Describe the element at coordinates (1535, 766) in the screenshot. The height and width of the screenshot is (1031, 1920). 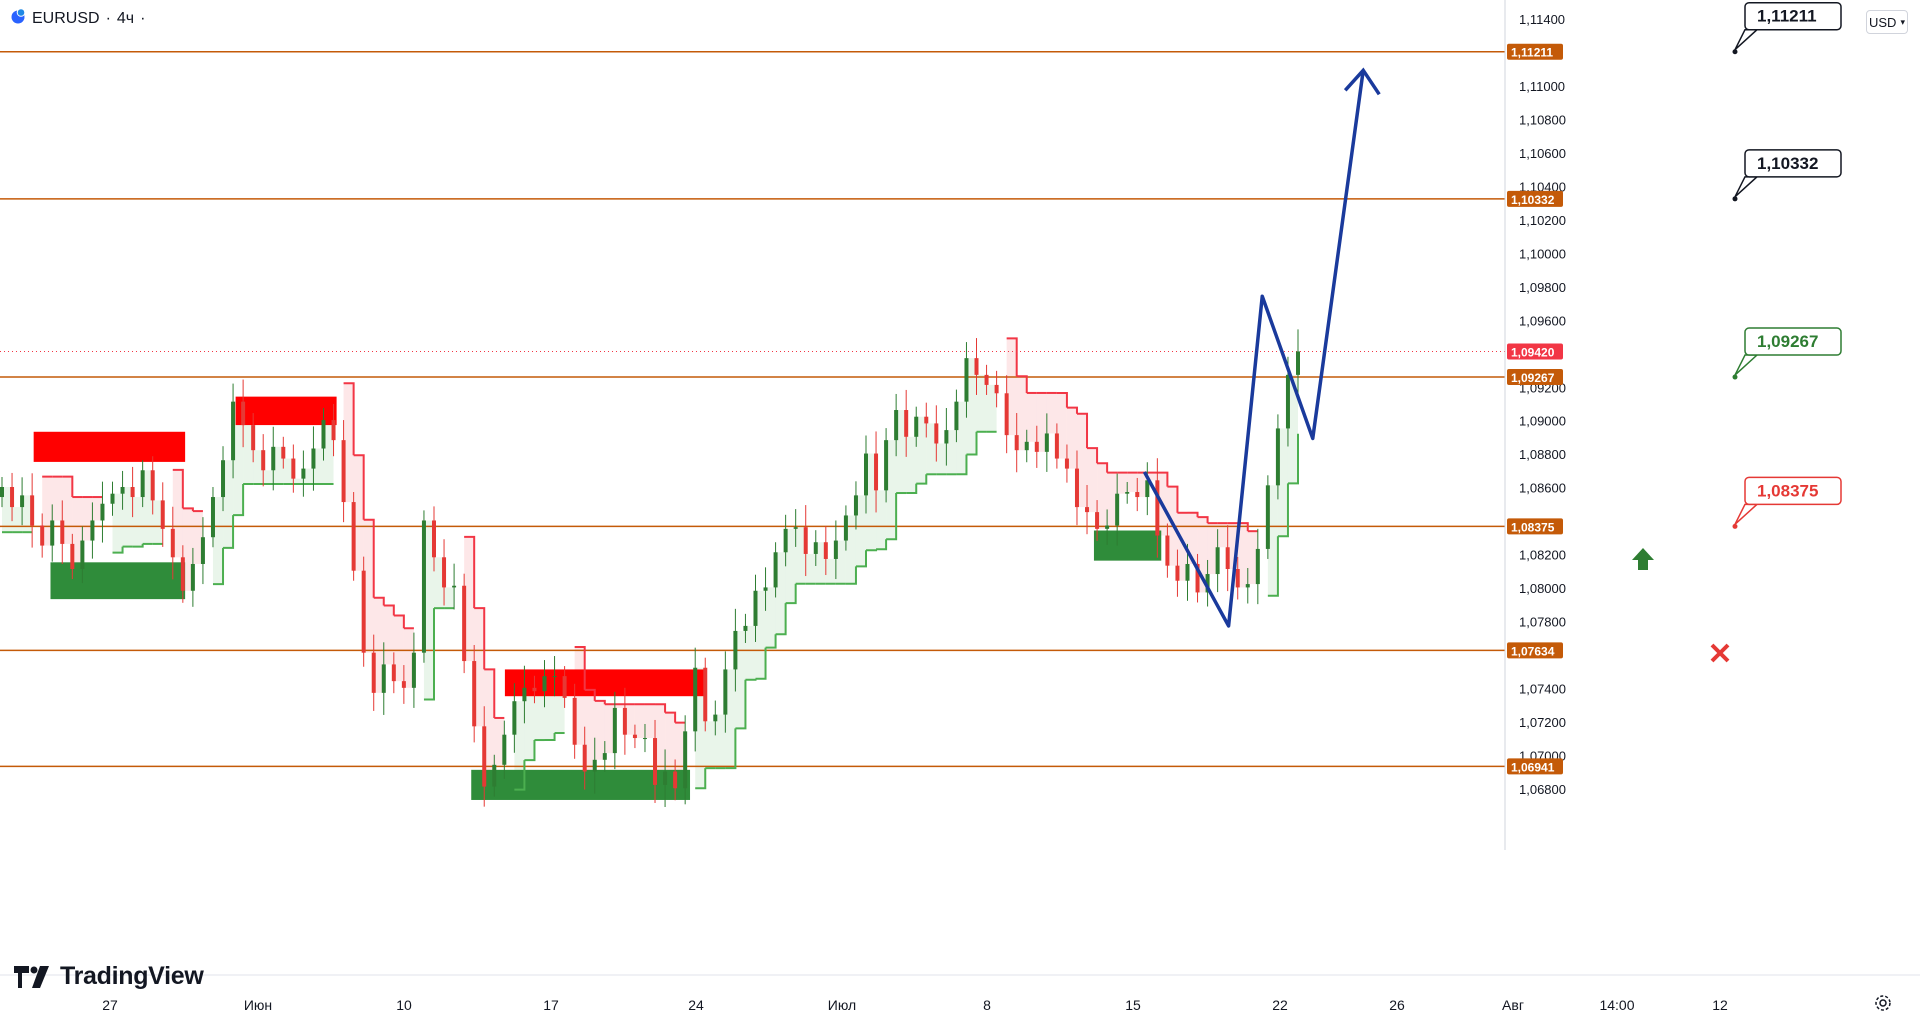
I see `level-price-tag: 1,06941` at that location.